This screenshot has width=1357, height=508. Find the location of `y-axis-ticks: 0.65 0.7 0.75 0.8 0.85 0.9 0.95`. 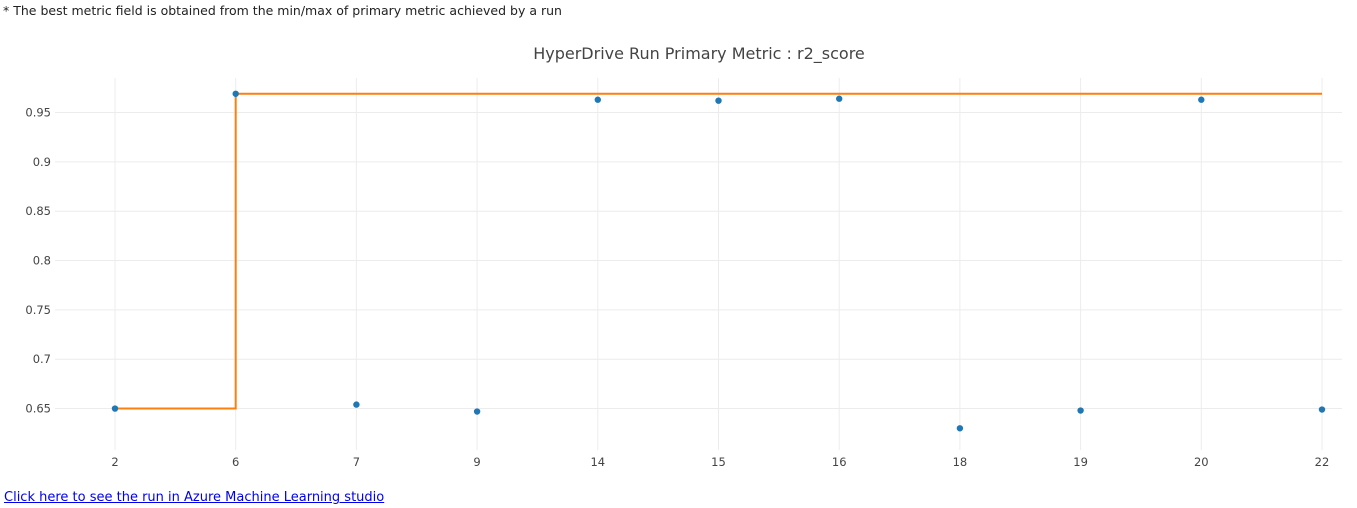

y-axis-ticks: 0.65 0.7 0.75 0.8 0.85 0.9 0.95 is located at coordinates (38, 261).